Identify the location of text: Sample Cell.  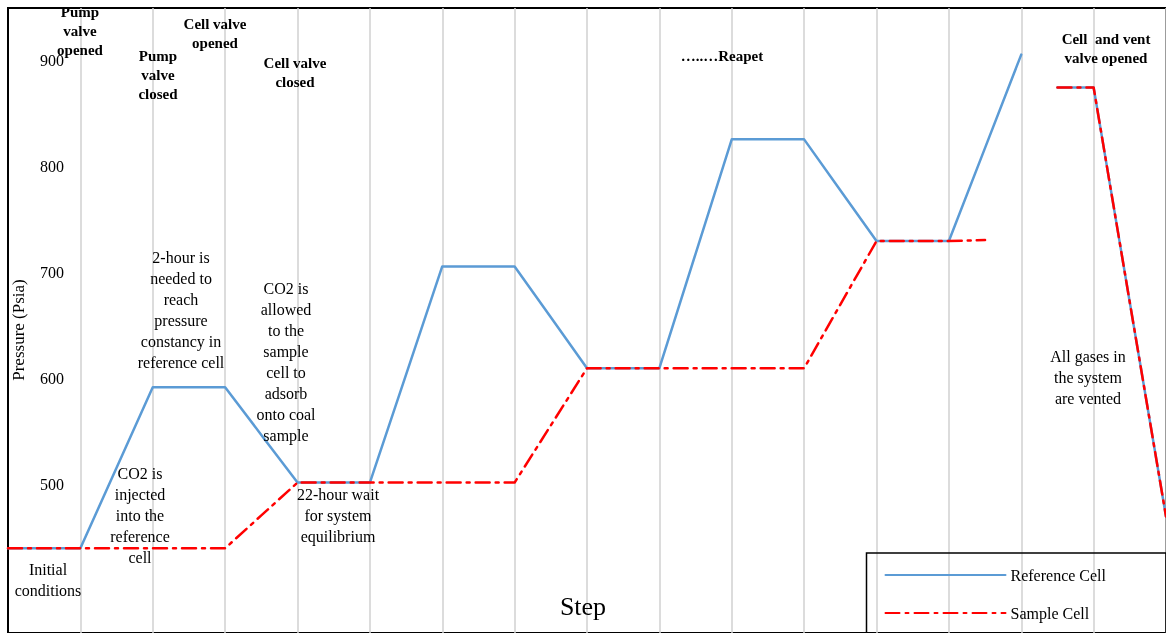
(1050, 613).